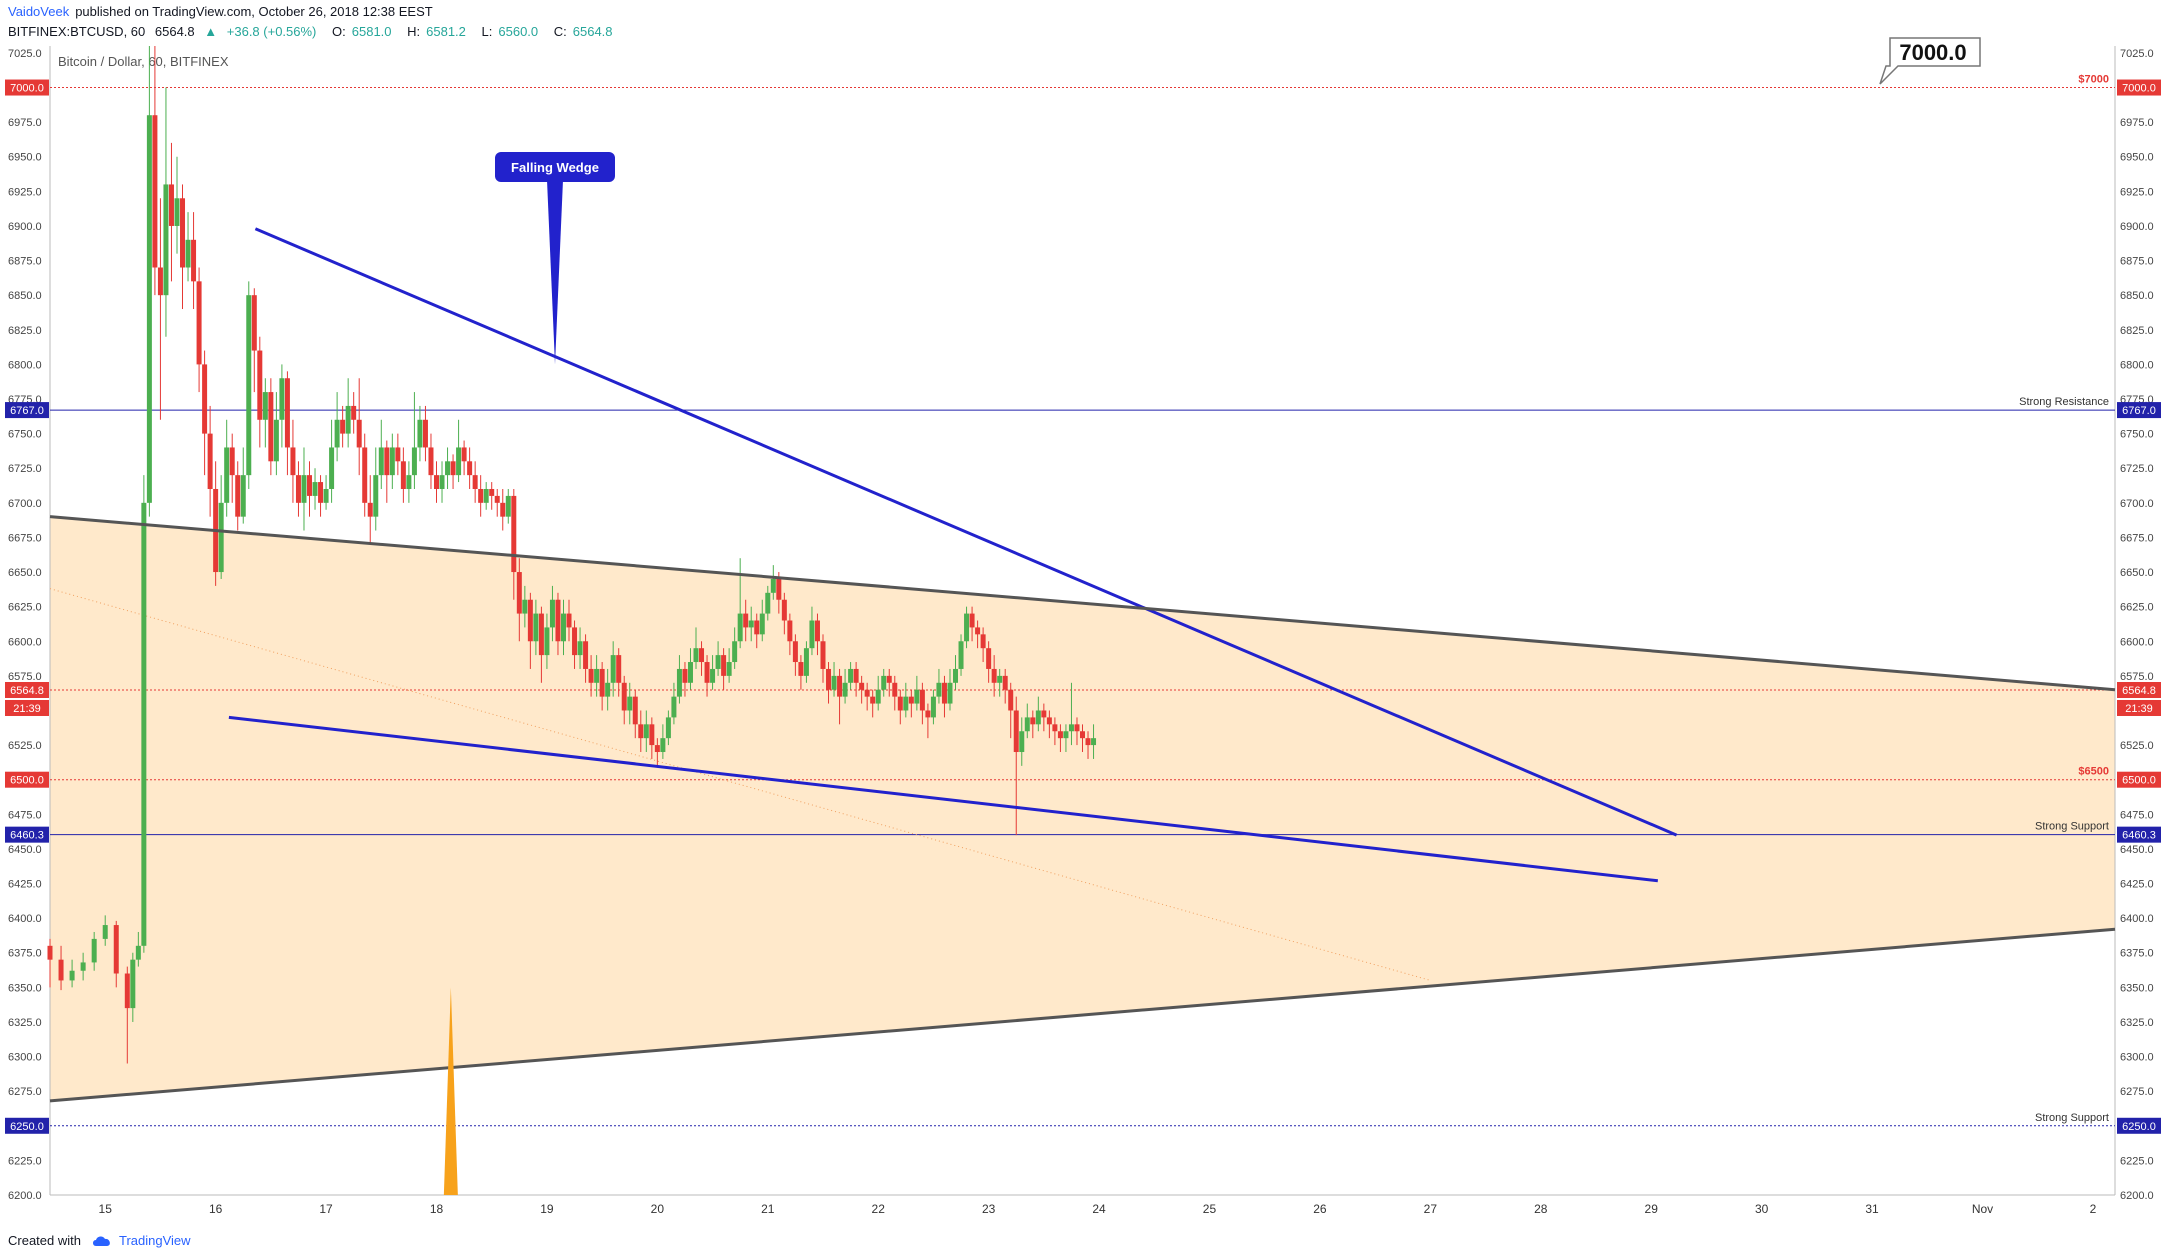 This screenshot has width=2162, height=1259. I want to click on y-tick-left: 6625.0, so click(25, 608).